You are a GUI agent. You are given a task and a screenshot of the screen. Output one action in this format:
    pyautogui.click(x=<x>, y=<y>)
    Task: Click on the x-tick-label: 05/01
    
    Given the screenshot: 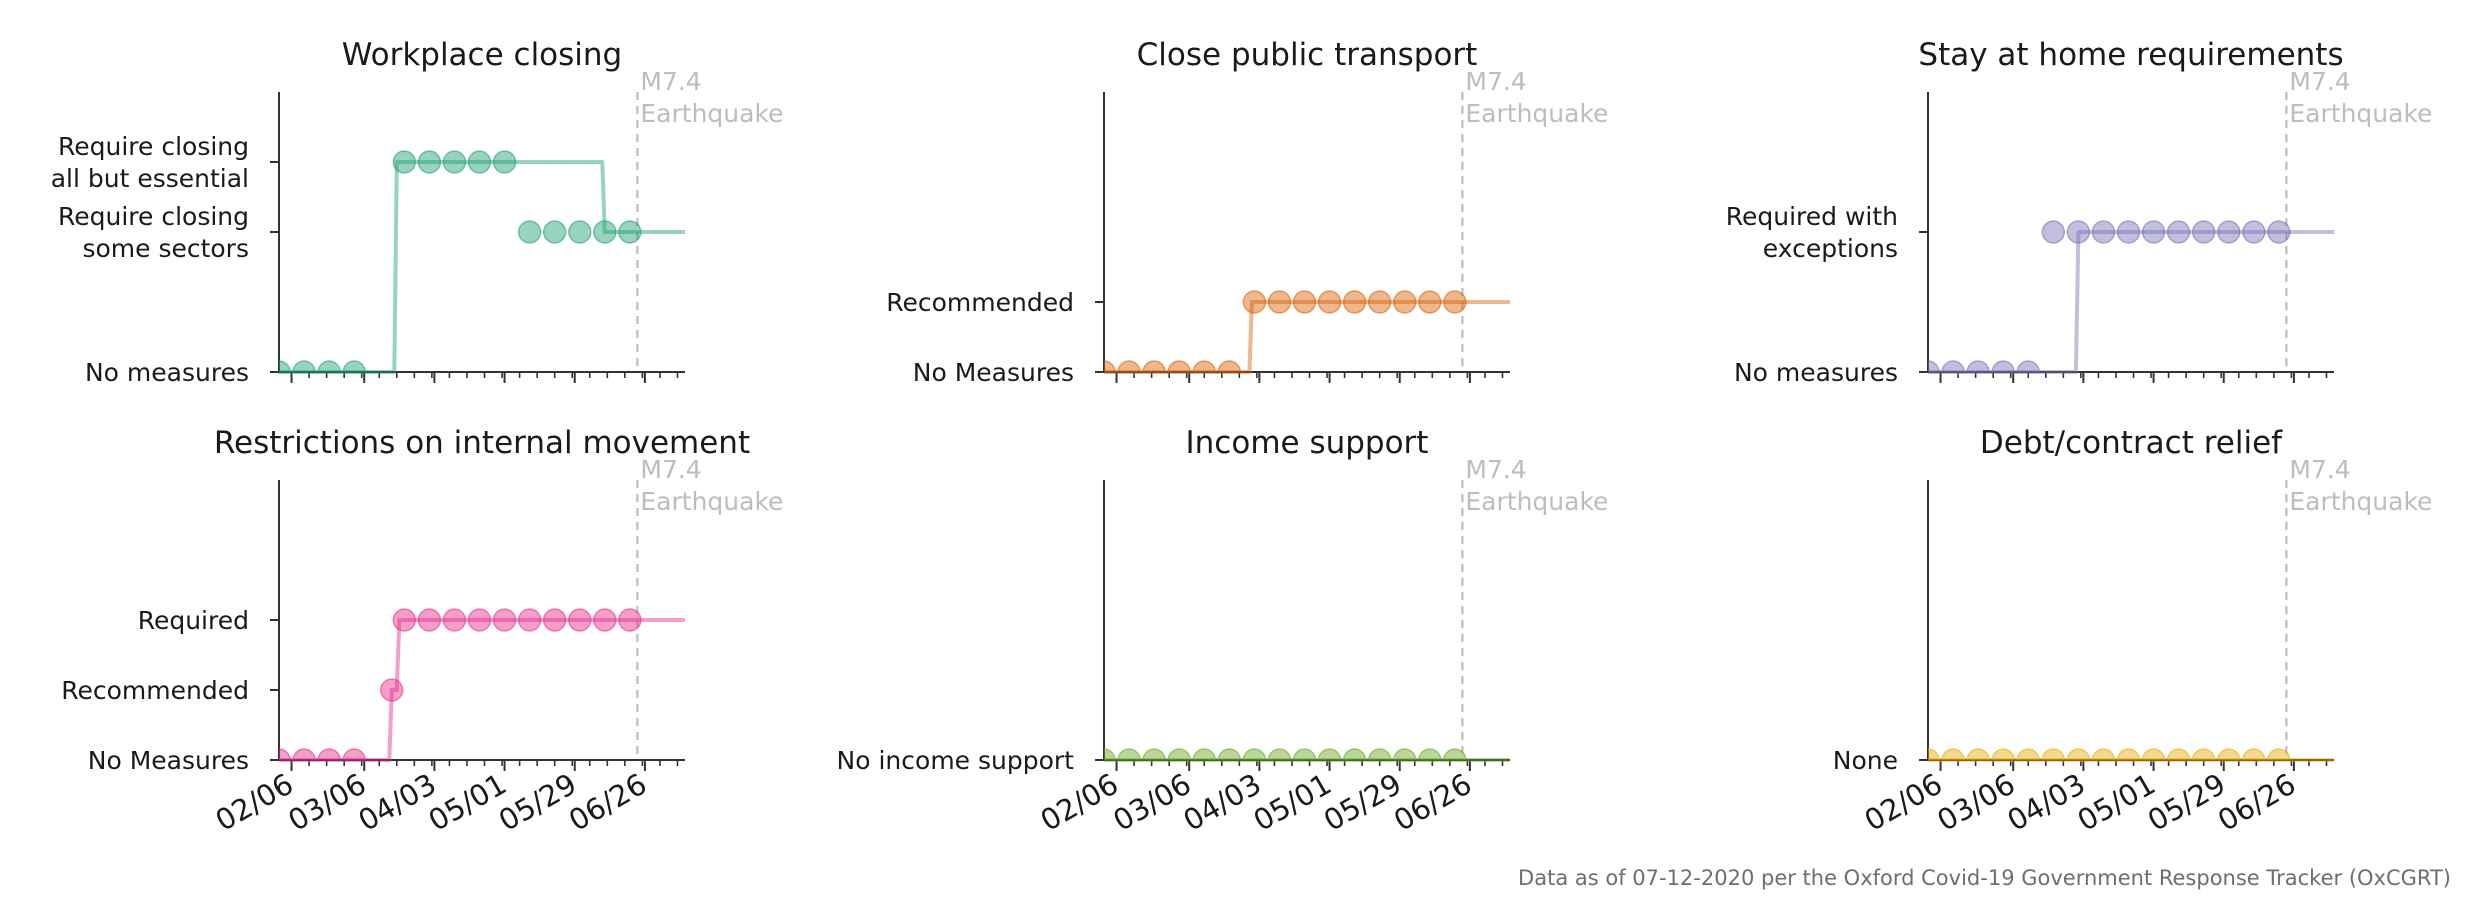 What is the action you would take?
    pyautogui.click(x=1292, y=802)
    